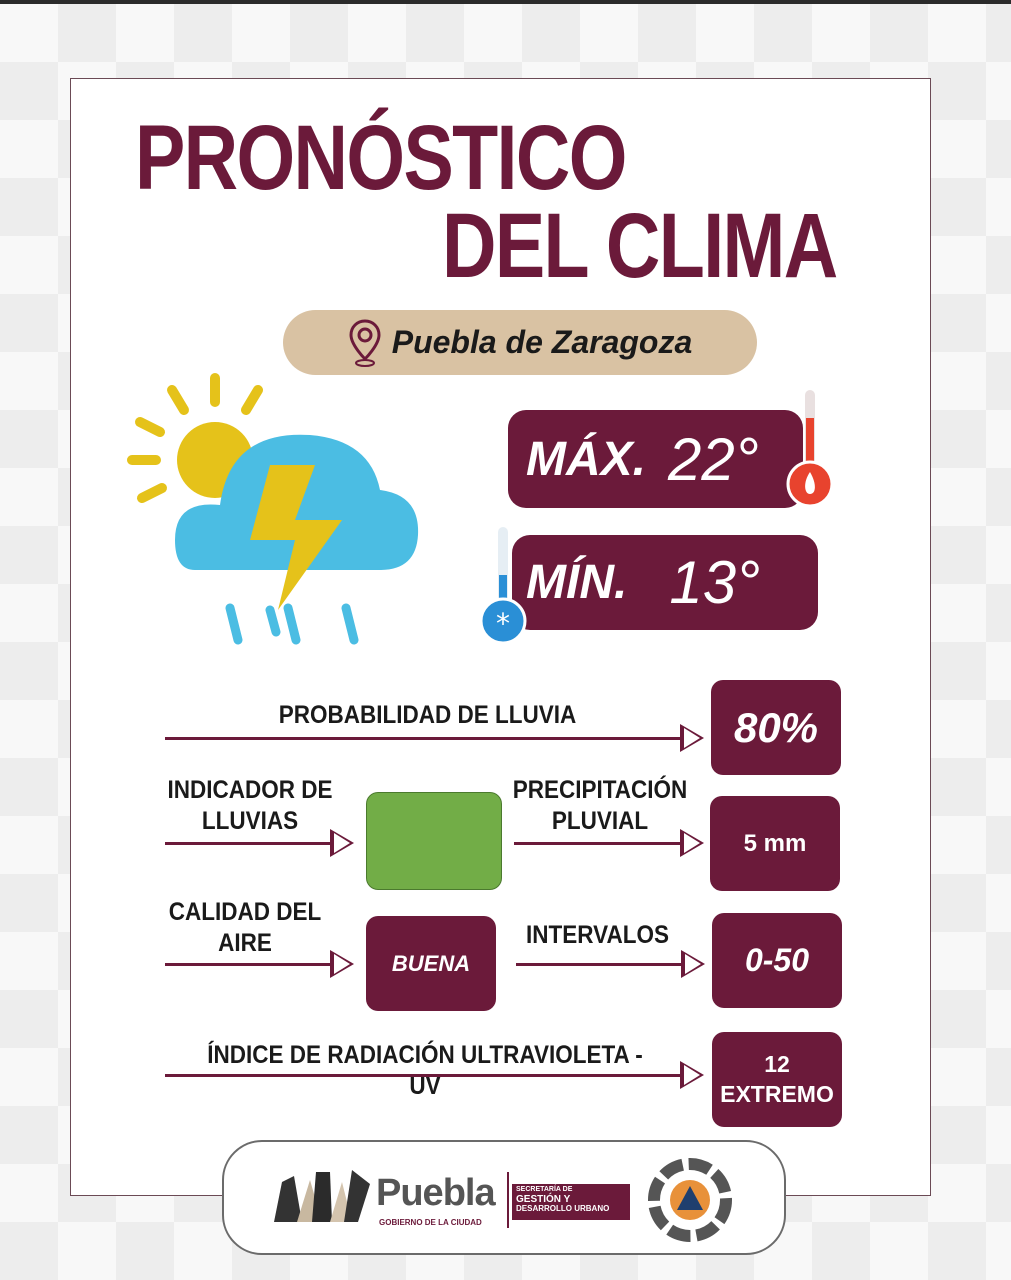  Describe the element at coordinates (273, 509) in the screenshot. I see `sun-cloud-thunderstorm-rain-icon` at that location.